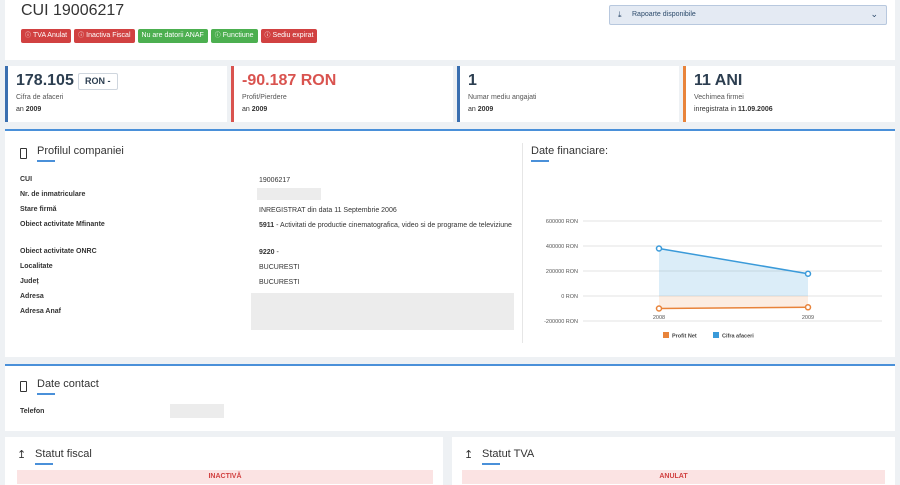 The image size is (900, 485). Describe the element at coordinates (508, 456) in the screenshot. I see `section-title: Statut TVA` at that location.